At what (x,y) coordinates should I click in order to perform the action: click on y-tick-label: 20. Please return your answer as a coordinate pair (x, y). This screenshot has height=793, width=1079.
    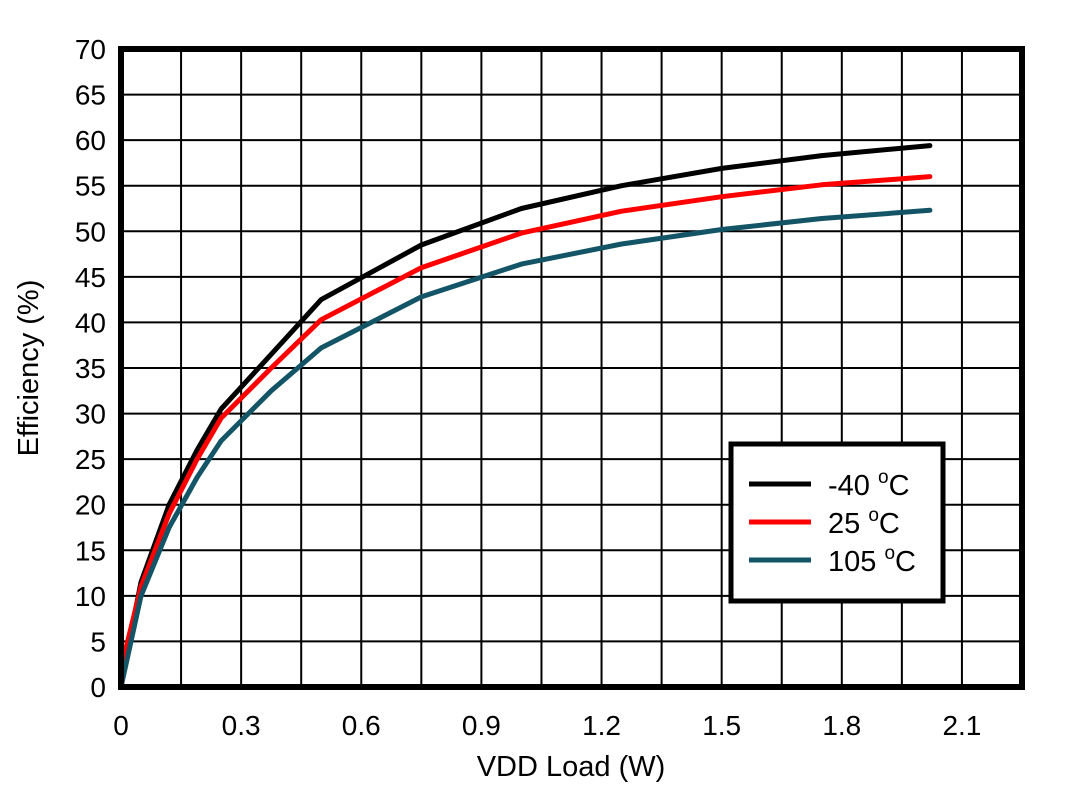
    Looking at the image, I should click on (90, 505).